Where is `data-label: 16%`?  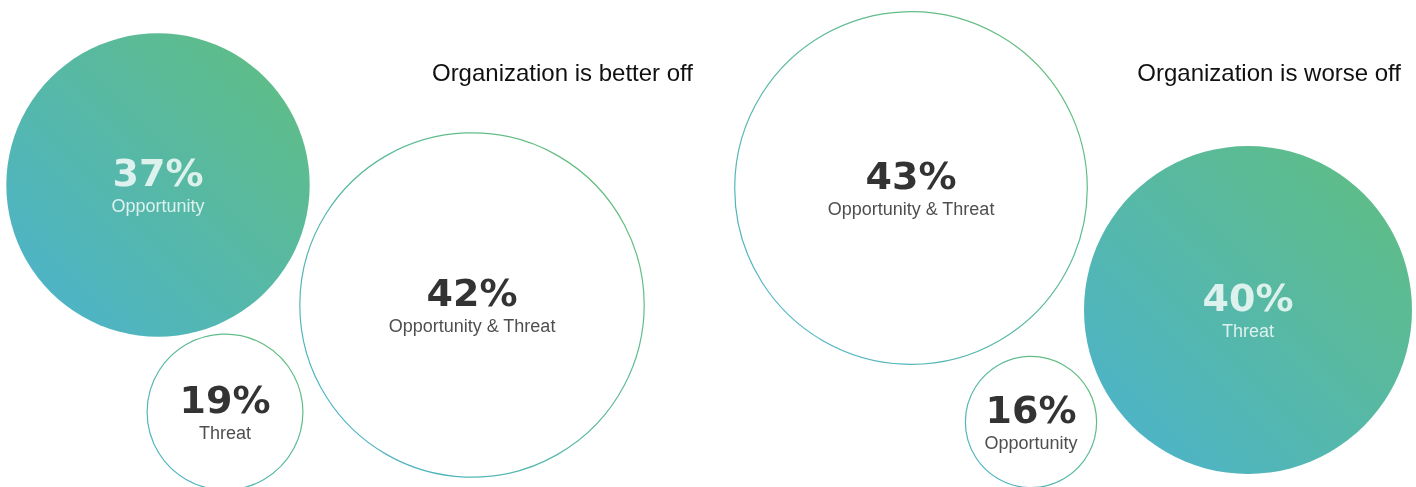
data-label: 16% is located at coordinates (1031, 410).